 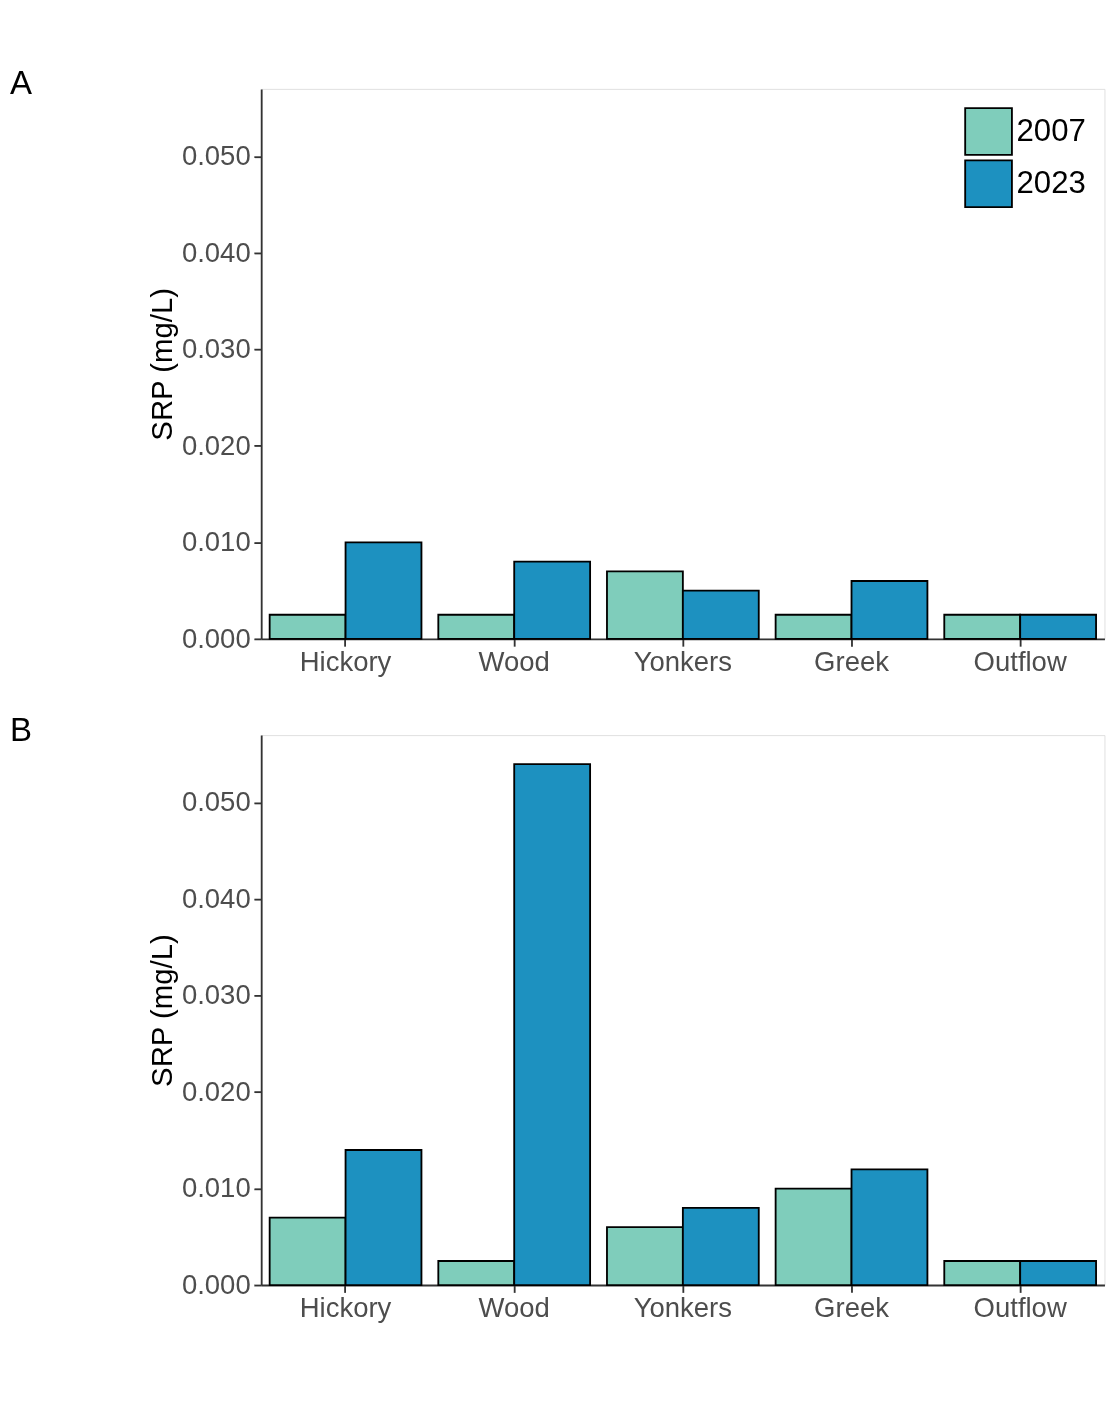 What do you see at coordinates (1051, 182) in the screenshot?
I see `legend-label: 2023` at bounding box center [1051, 182].